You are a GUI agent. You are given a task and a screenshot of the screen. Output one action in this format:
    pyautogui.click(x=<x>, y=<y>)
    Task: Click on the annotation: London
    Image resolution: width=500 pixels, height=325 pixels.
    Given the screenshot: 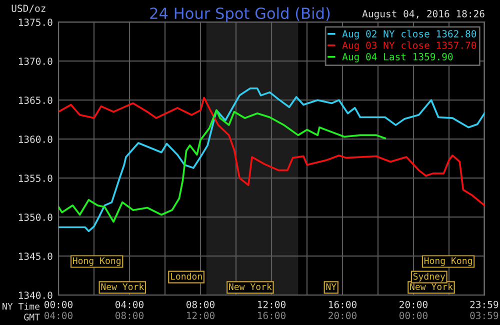 What is the action you would take?
    pyautogui.click(x=186, y=276)
    